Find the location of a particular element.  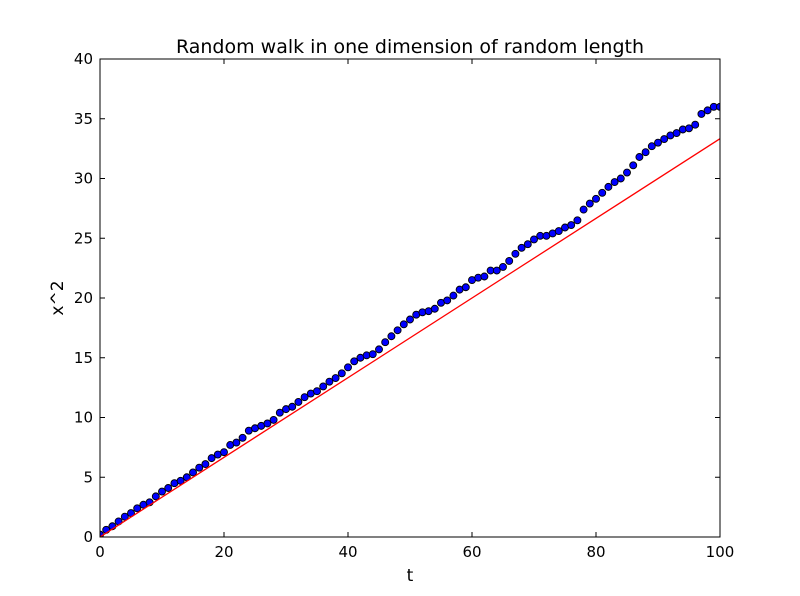

x-tick-label: 20 is located at coordinates (223, 552).